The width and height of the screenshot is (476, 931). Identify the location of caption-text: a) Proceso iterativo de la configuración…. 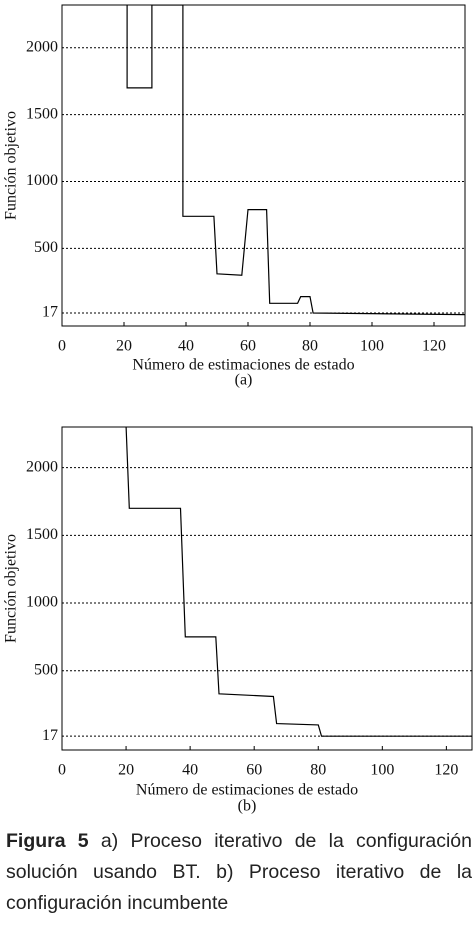
(239, 872).